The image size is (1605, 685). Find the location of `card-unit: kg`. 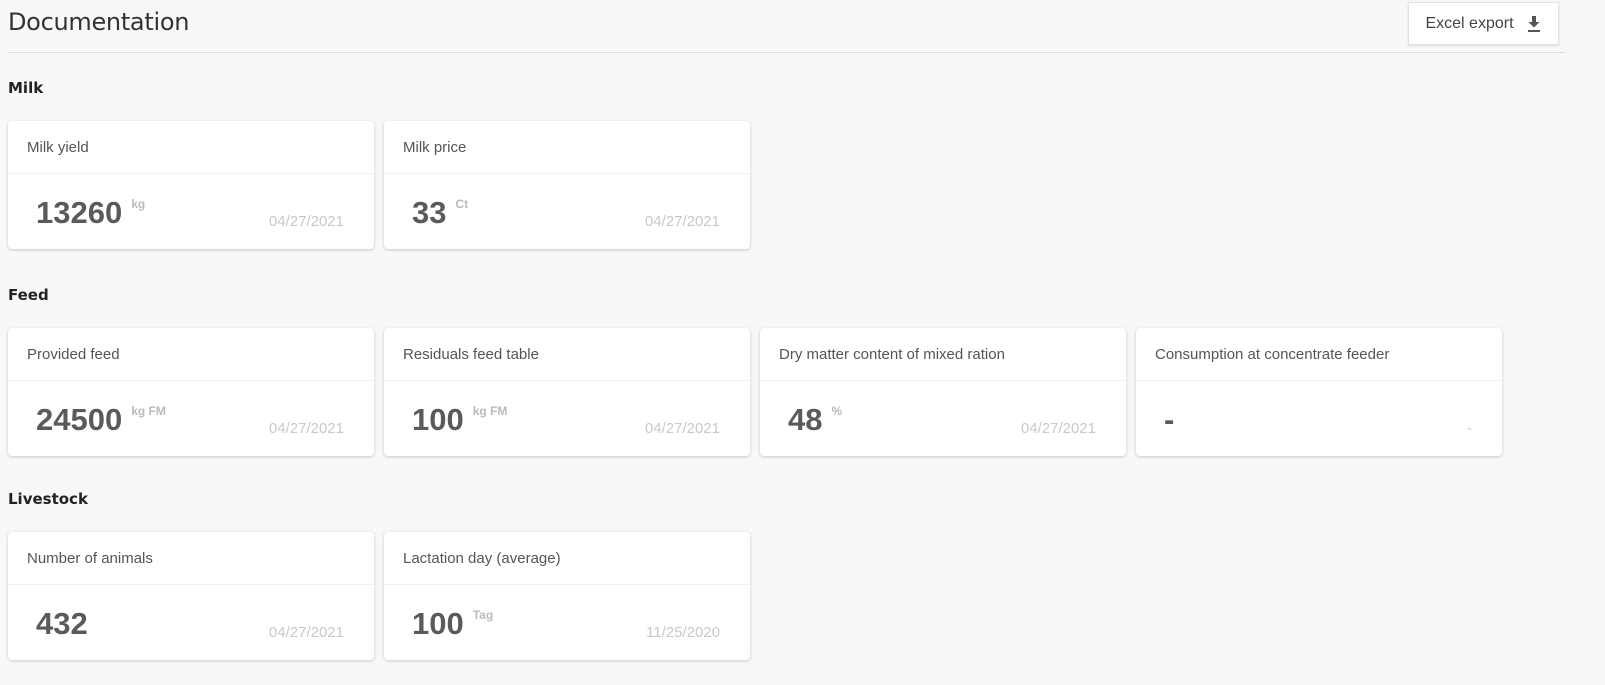

card-unit: kg is located at coordinates (138, 204).